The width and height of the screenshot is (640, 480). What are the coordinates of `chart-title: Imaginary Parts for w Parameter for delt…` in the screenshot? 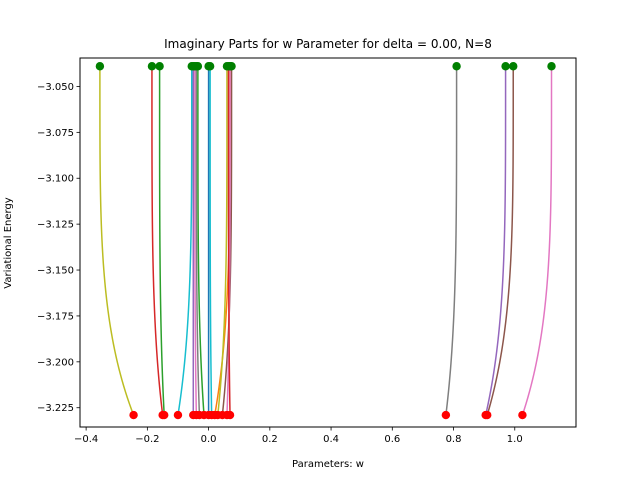 It's located at (328, 44).